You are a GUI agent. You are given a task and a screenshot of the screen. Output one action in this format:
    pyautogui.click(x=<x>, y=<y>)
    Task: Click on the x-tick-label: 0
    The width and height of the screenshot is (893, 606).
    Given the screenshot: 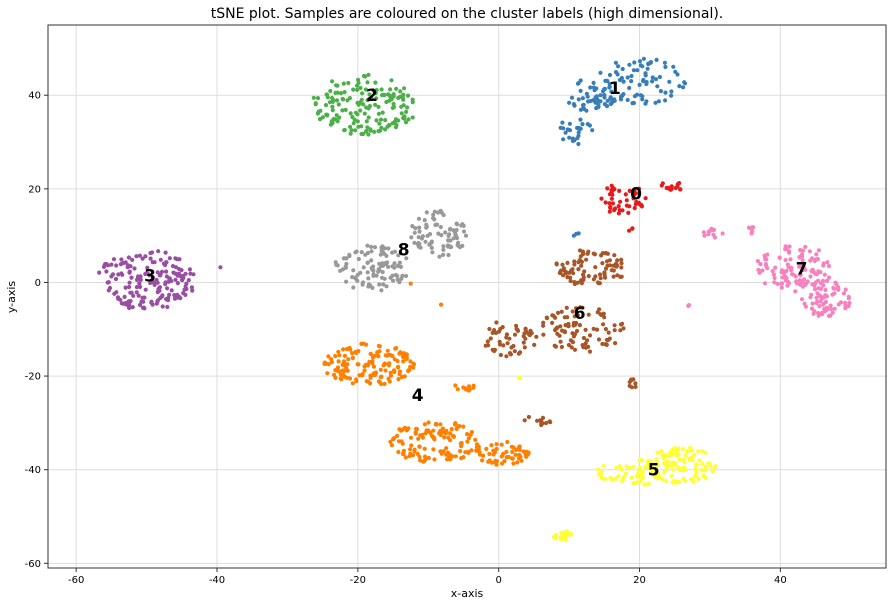 What is the action you would take?
    pyautogui.click(x=499, y=580)
    